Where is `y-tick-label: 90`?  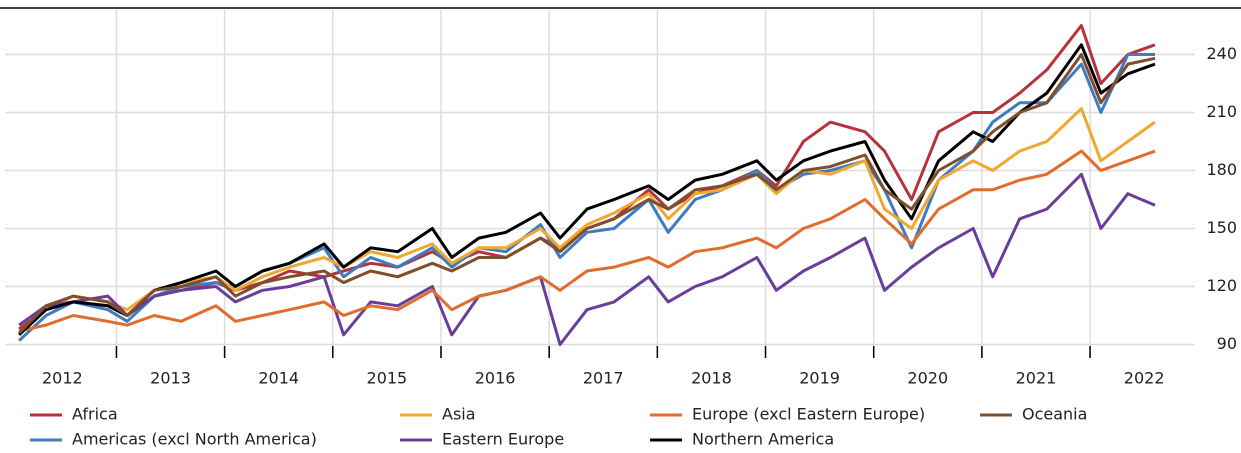 y-tick-label: 90 is located at coordinates (1227, 343).